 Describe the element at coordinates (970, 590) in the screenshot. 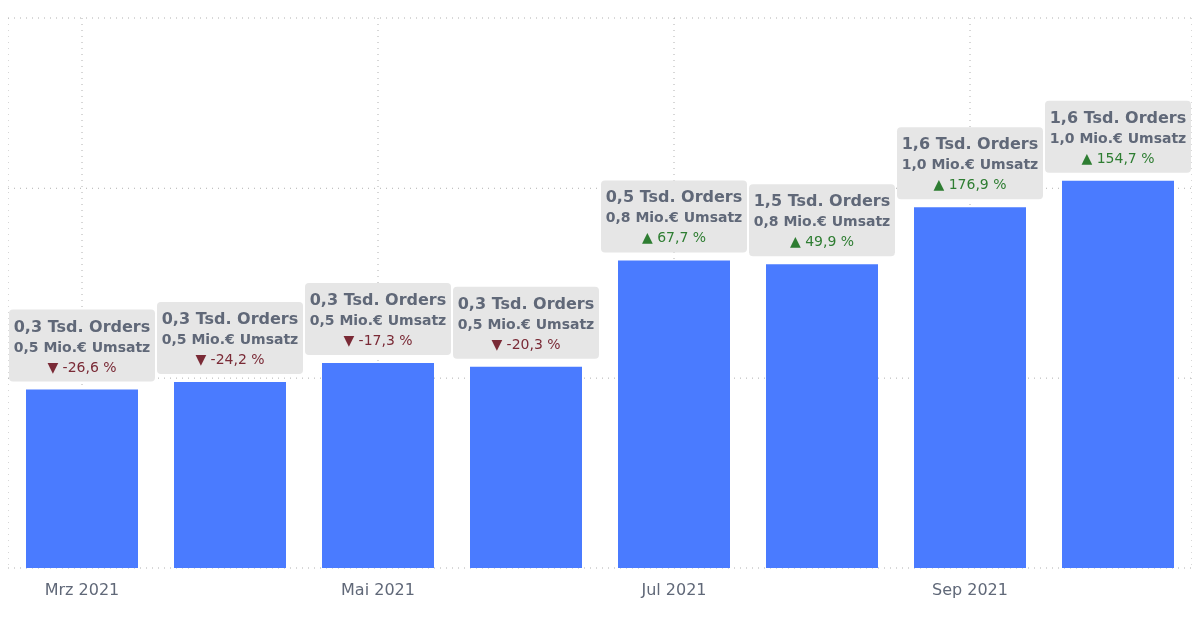

I see `x-tick-label: Sep 2021` at that location.